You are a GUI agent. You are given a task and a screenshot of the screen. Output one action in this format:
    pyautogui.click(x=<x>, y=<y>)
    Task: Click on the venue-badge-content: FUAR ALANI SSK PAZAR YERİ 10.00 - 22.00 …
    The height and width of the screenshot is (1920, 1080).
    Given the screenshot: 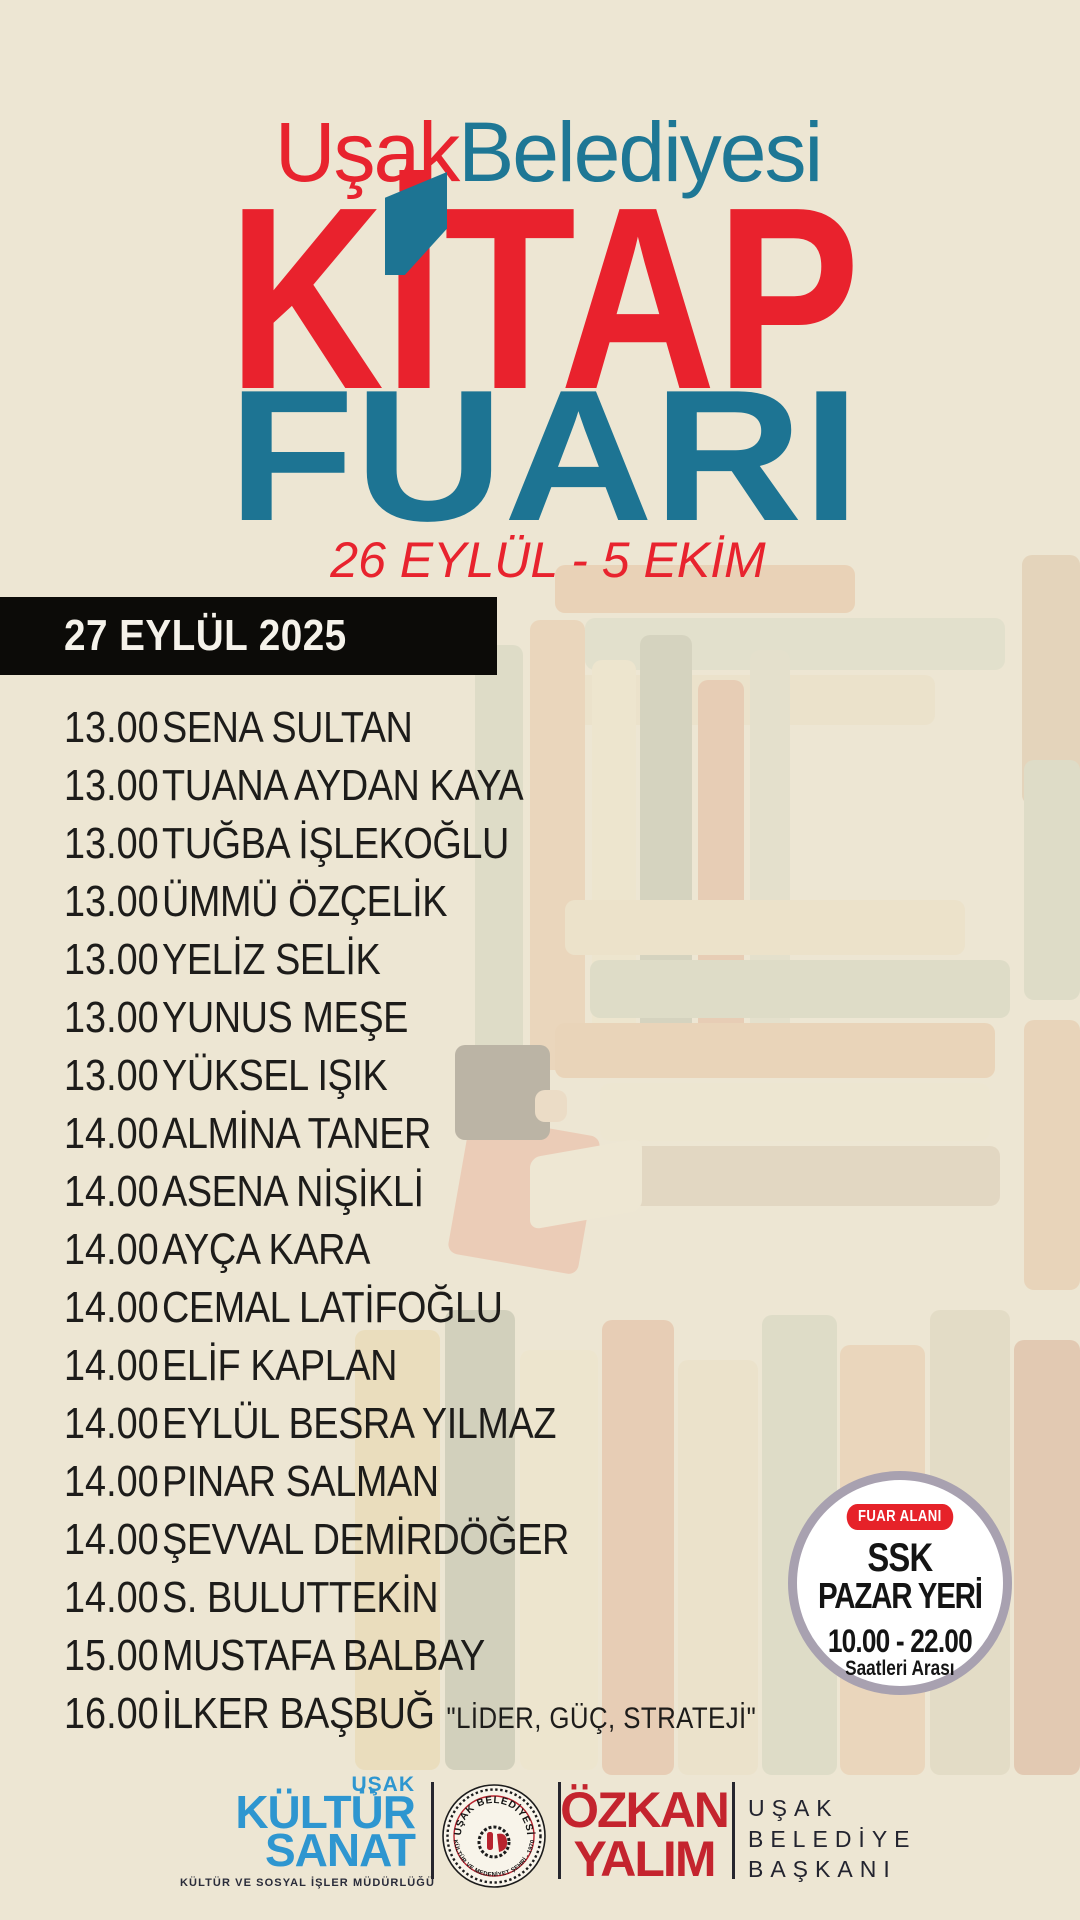 What is the action you would take?
    pyautogui.click(x=900, y=1592)
    